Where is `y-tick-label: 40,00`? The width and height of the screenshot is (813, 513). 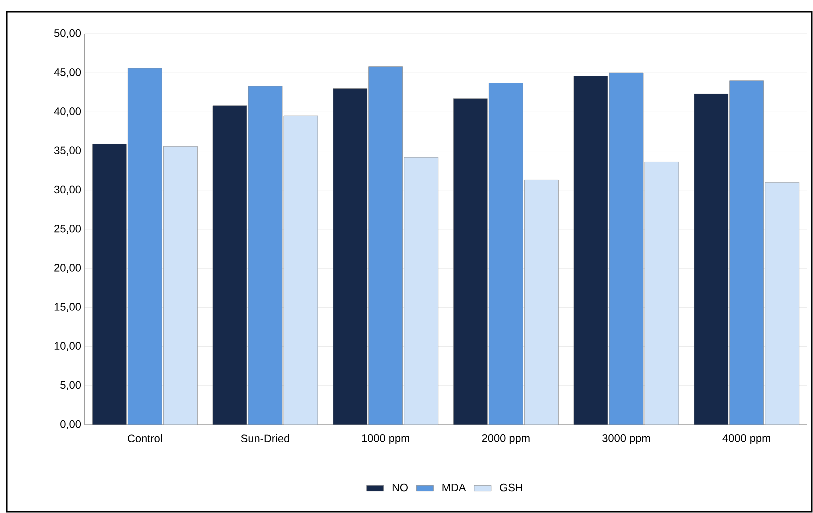 y-tick-label: 40,00 is located at coordinates (68, 112).